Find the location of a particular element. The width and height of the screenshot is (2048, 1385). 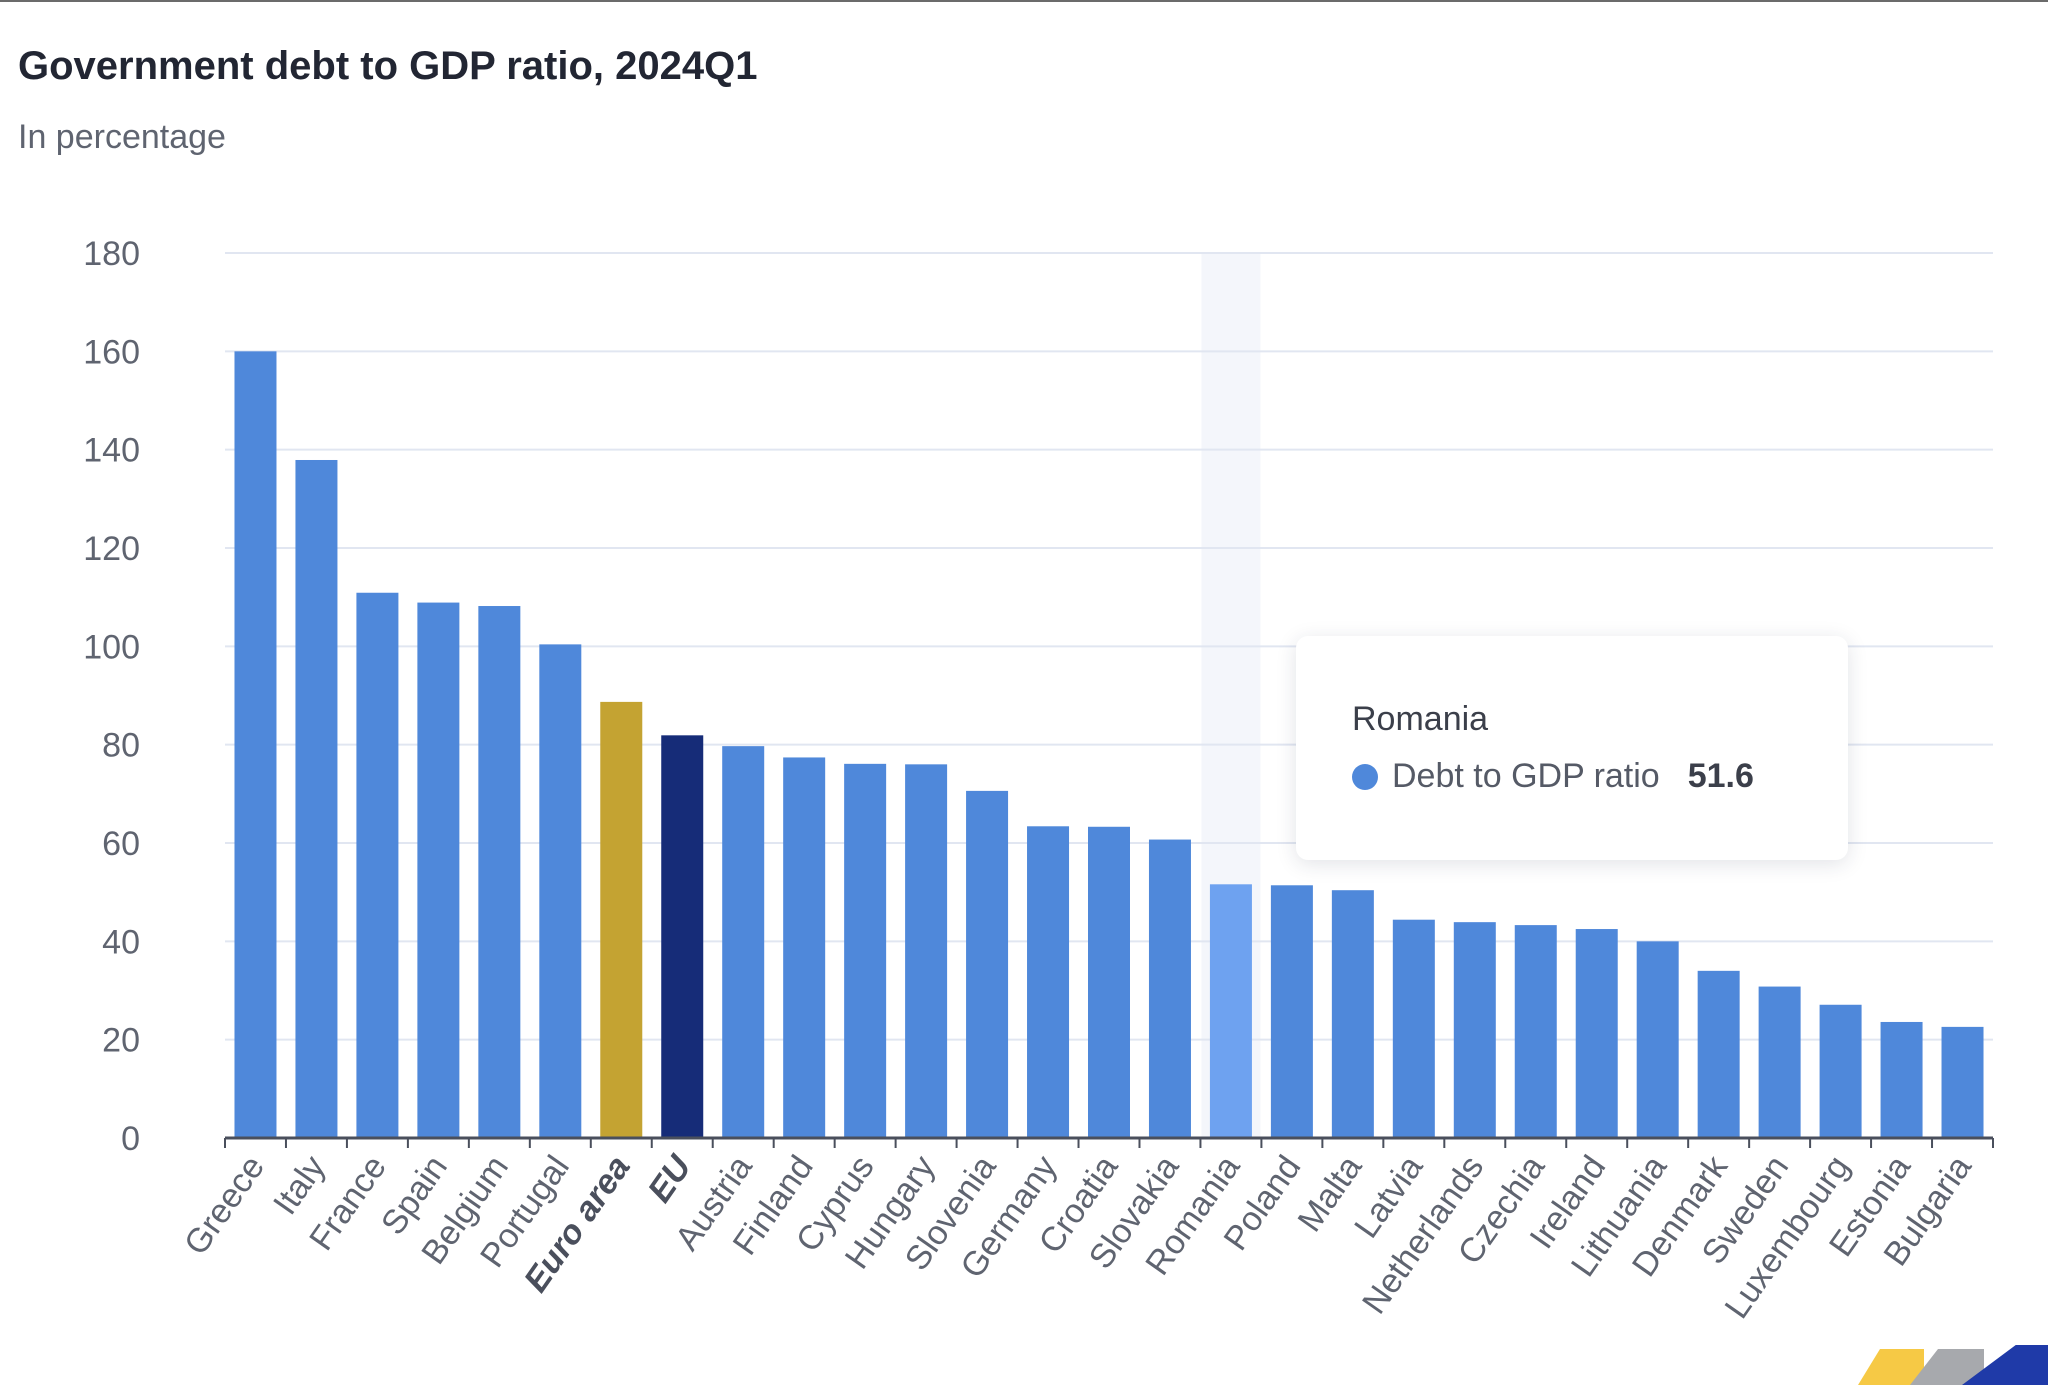

y-tick-label: 20 is located at coordinates (121, 1041).